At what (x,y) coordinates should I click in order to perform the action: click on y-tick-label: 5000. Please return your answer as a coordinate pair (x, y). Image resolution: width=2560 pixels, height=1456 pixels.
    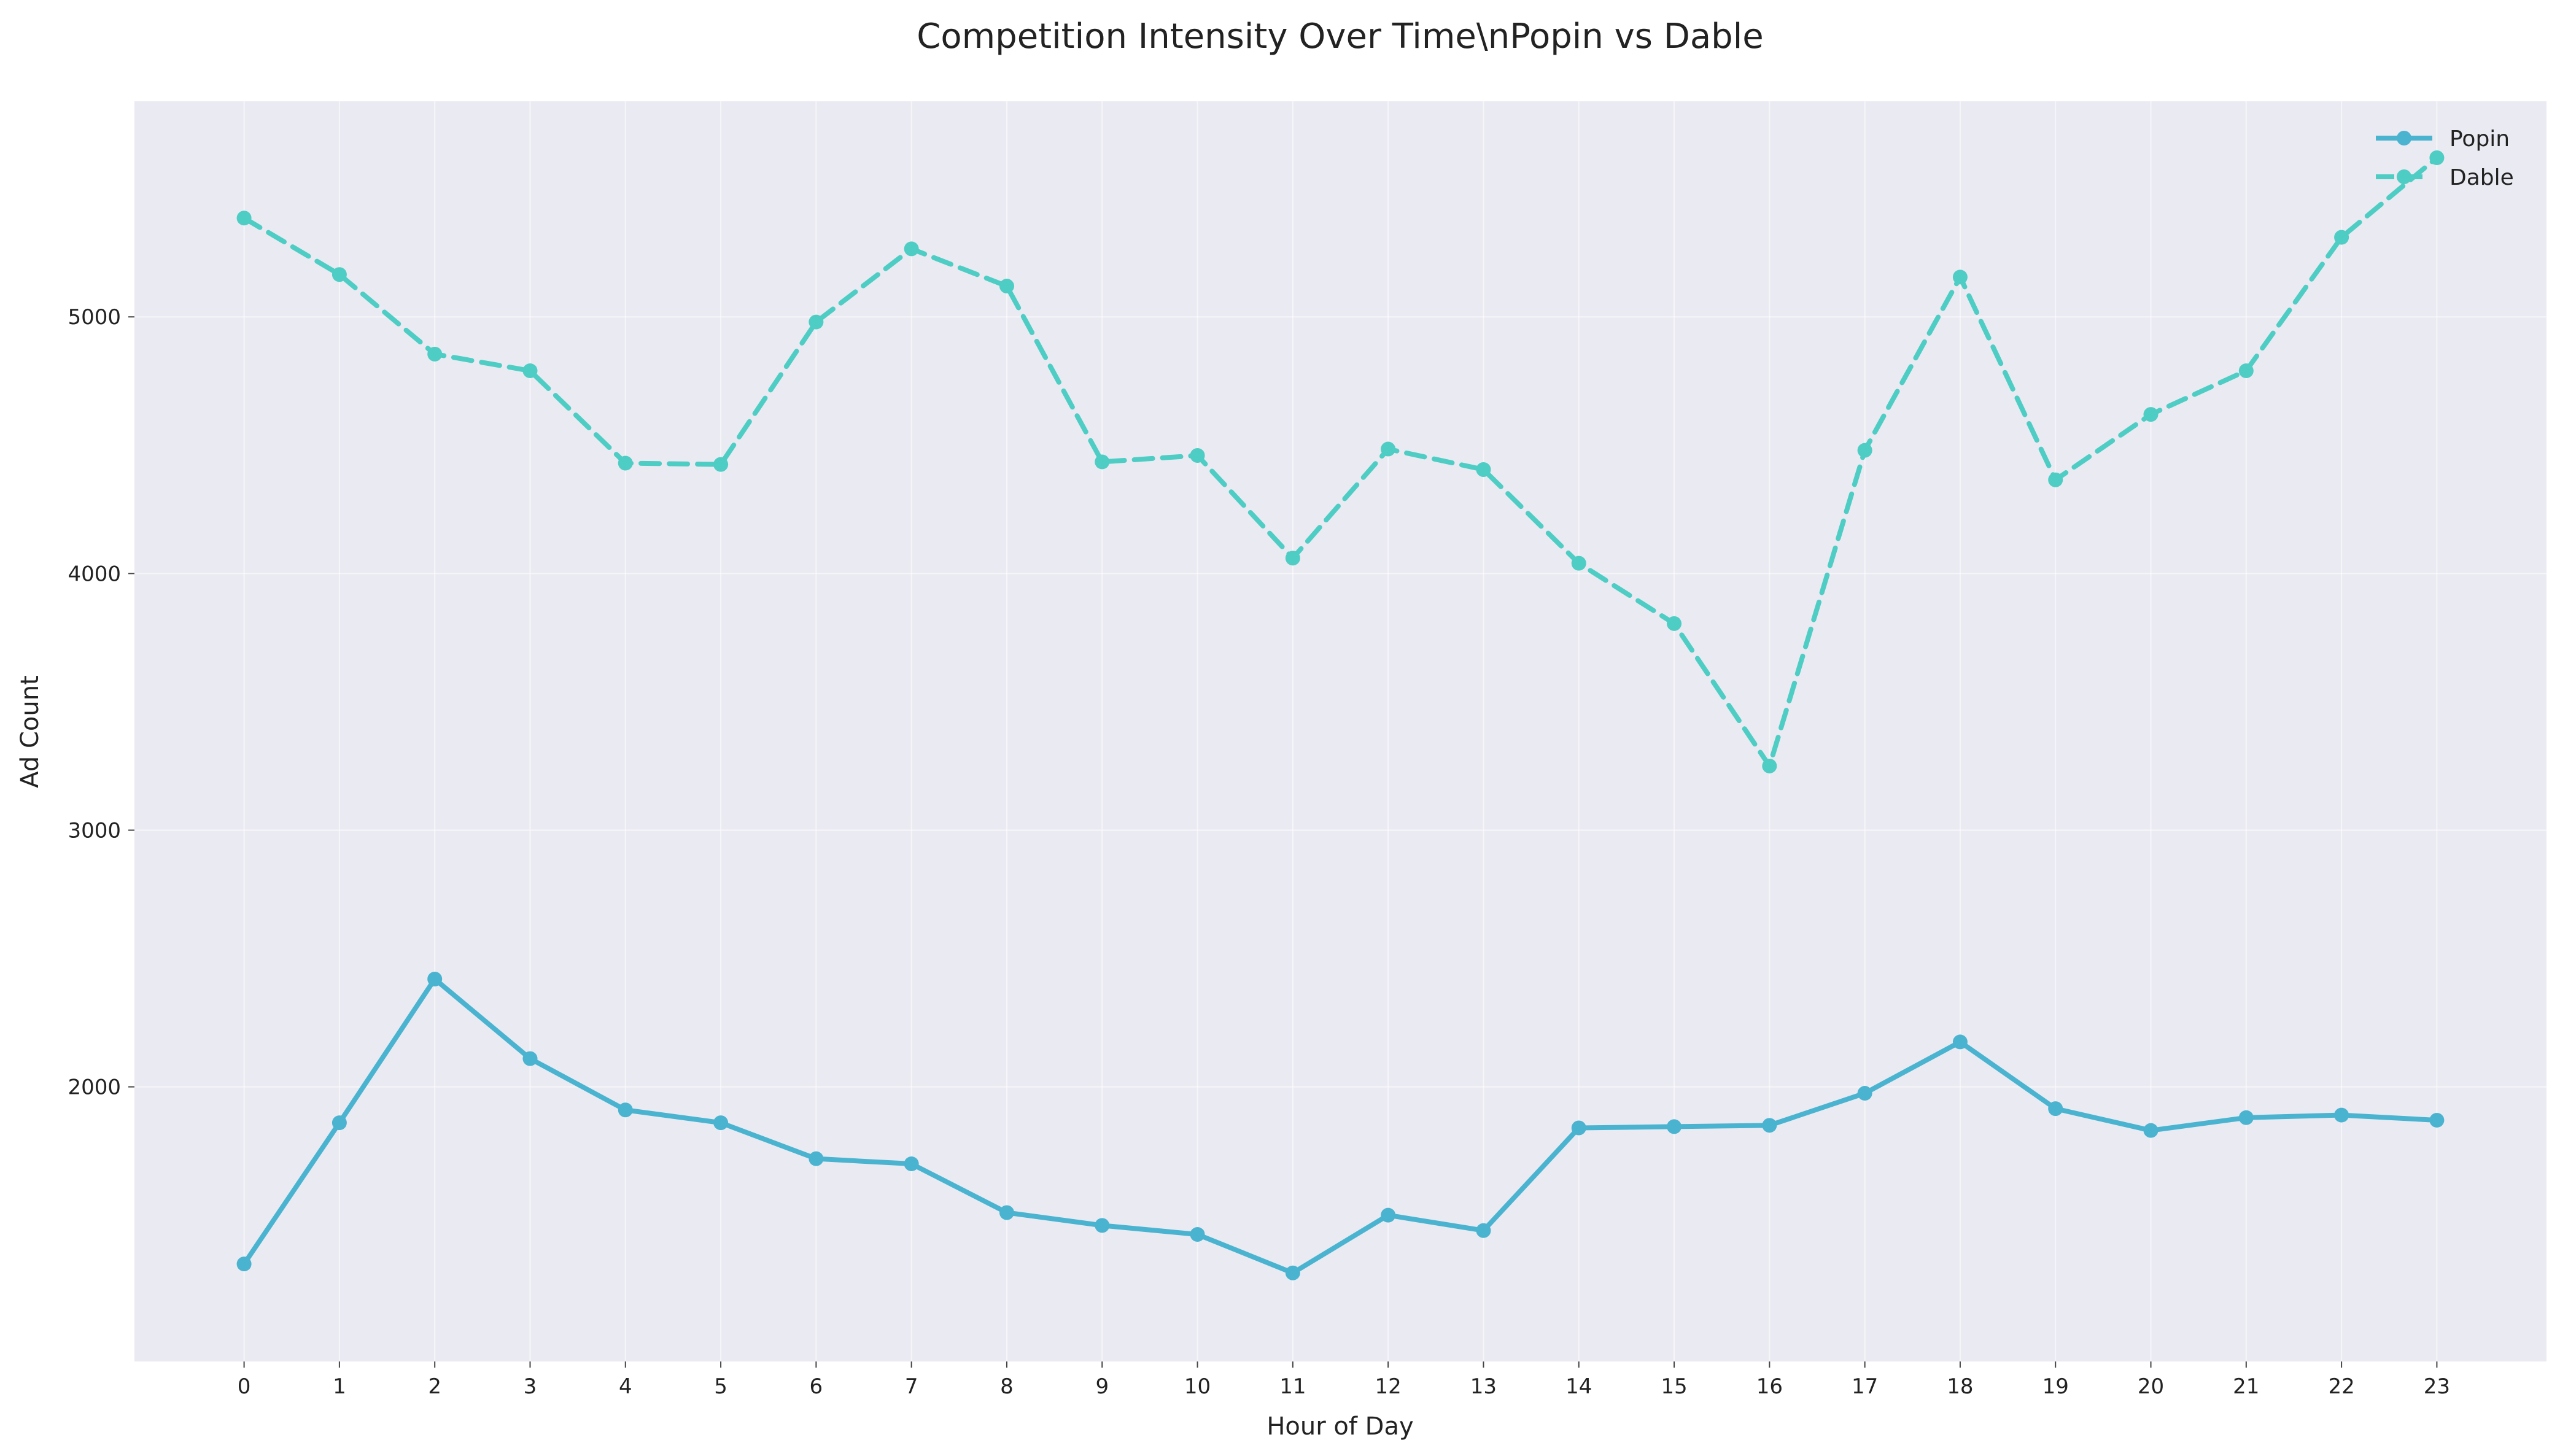
    Looking at the image, I should click on (94, 317).